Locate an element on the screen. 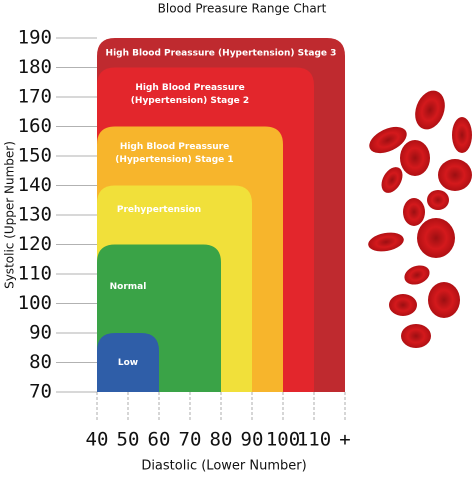  y-tick-label: 190 is located at coordinates (35, 38).